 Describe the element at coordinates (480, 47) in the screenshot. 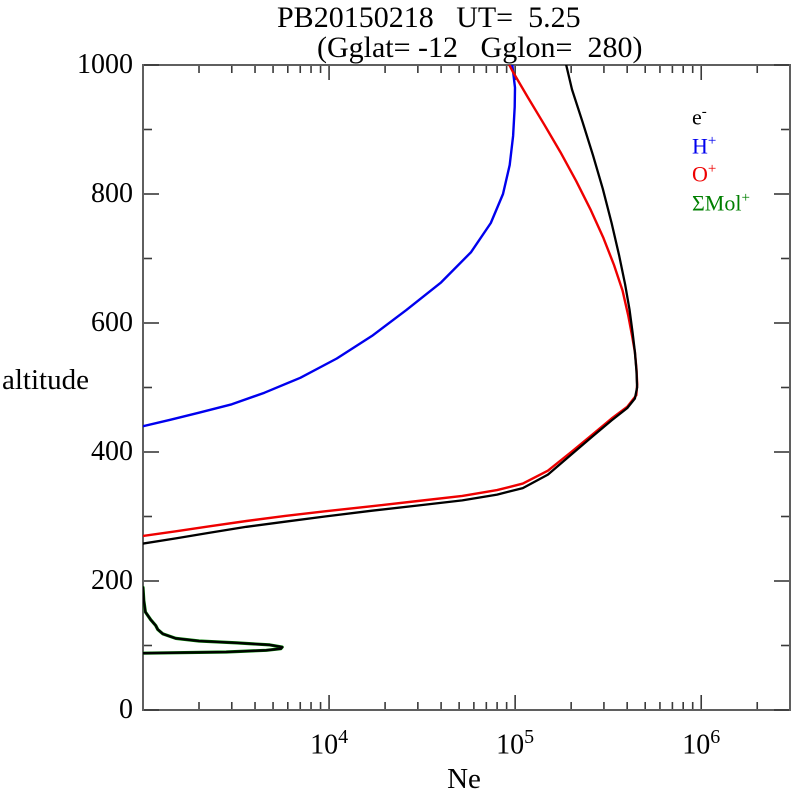

I see `plot-title-line2: (Gglat= -12 Gglon= 280)` at that location.